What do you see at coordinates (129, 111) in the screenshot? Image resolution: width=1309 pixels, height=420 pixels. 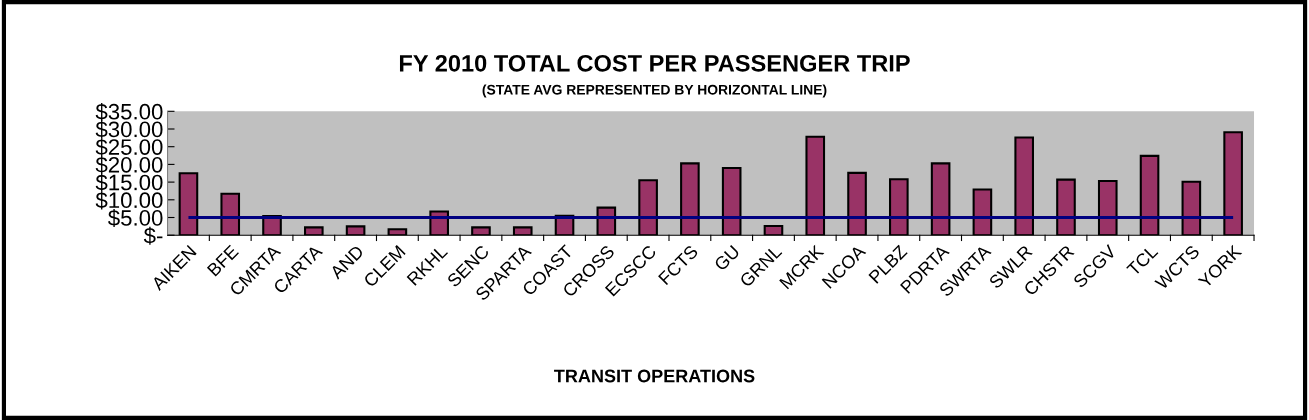 I see `y-tick-label: $35.00` at bounding box center [129, 111].